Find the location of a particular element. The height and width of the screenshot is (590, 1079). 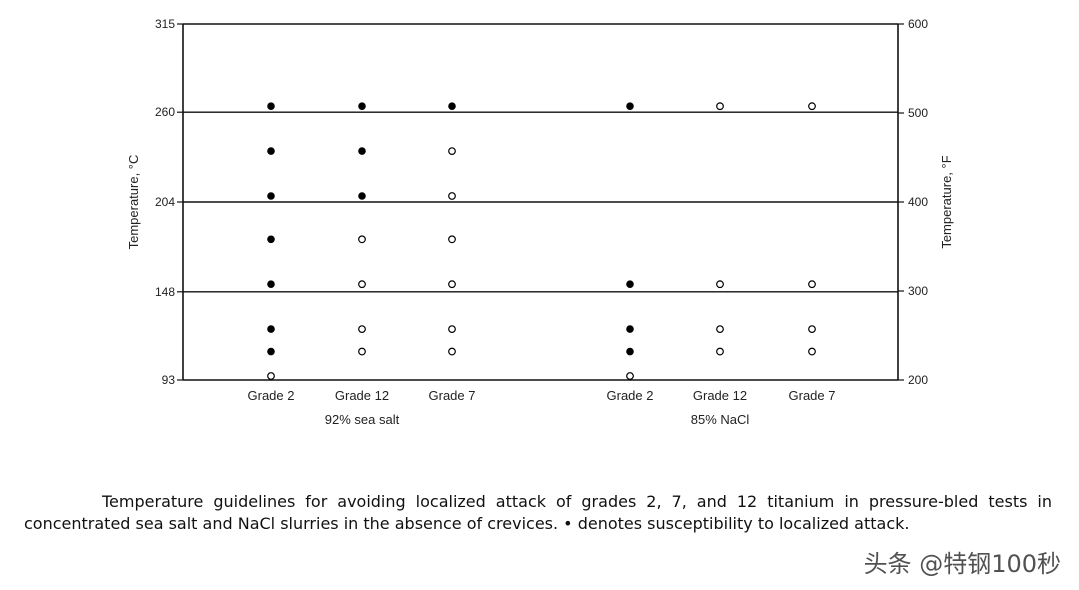

right-tick-label: 300 is located at coordinates (918, 291).